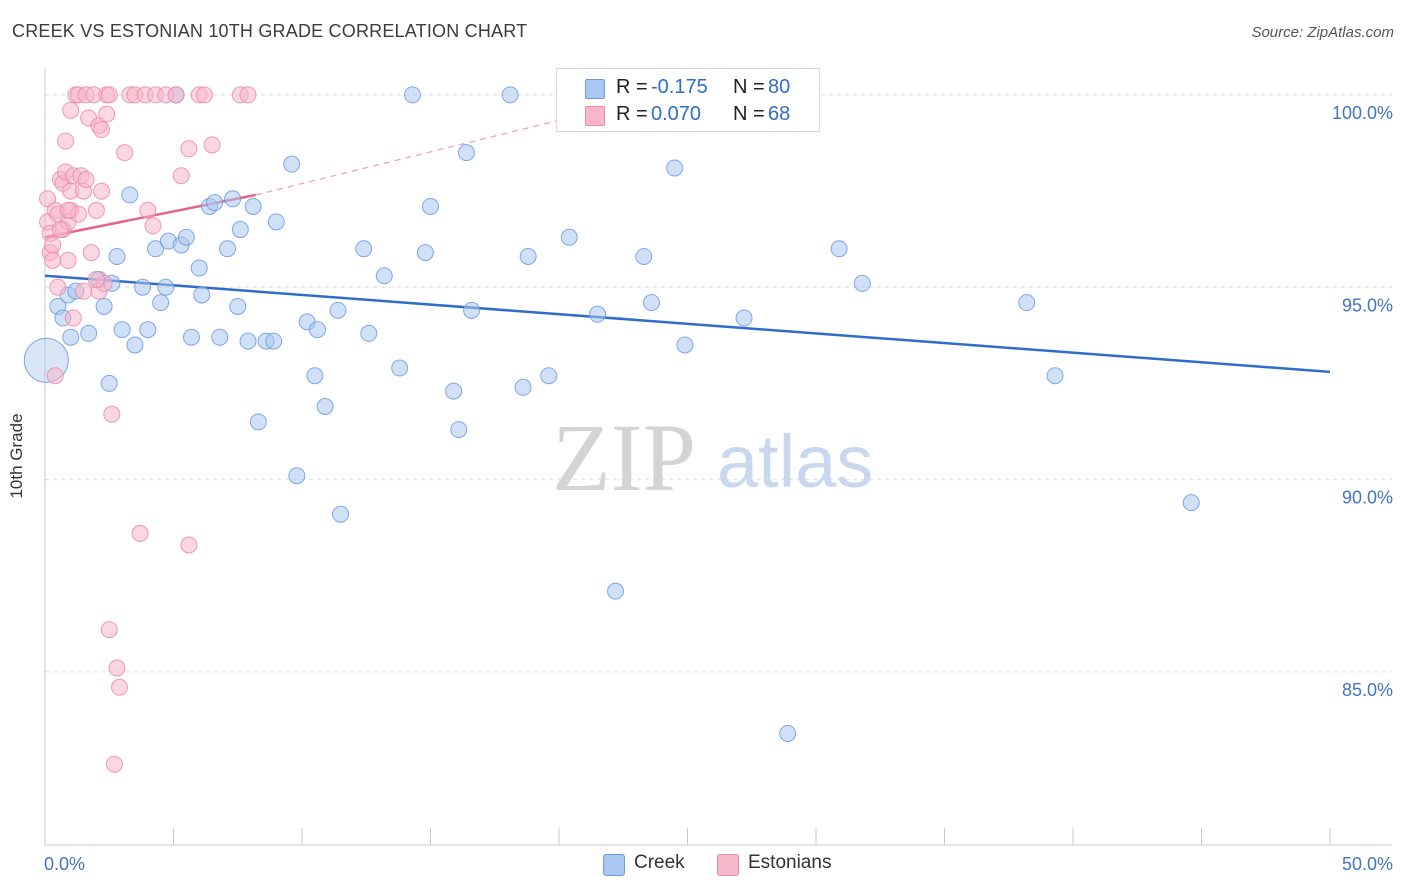  Describe the element at coordinates (779, 87) in the screenshot. I see `legend-n-value: 80` at that location.